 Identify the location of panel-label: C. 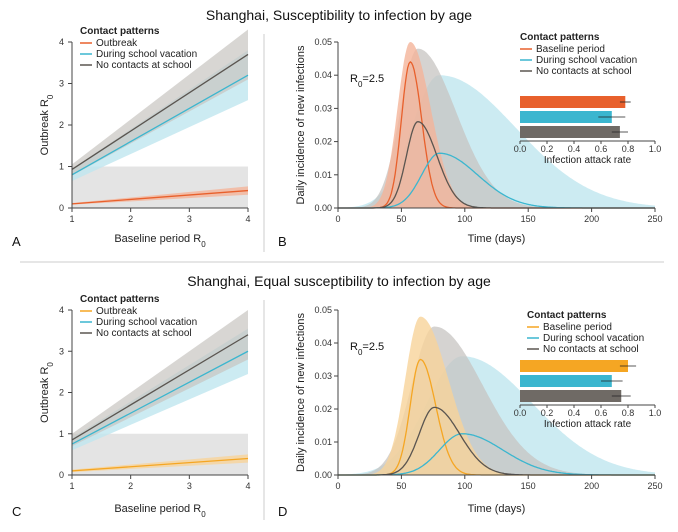
(16, 511).